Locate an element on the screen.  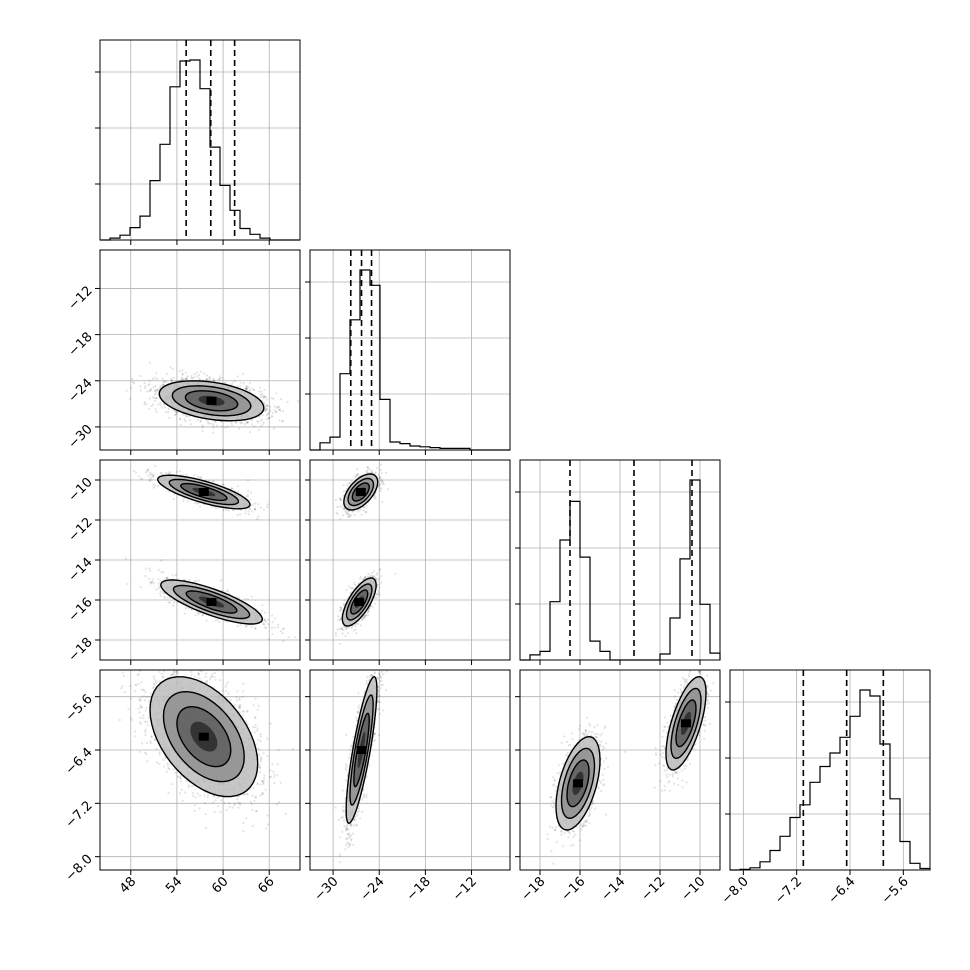
density-layer is located at coordinates (212, 397).